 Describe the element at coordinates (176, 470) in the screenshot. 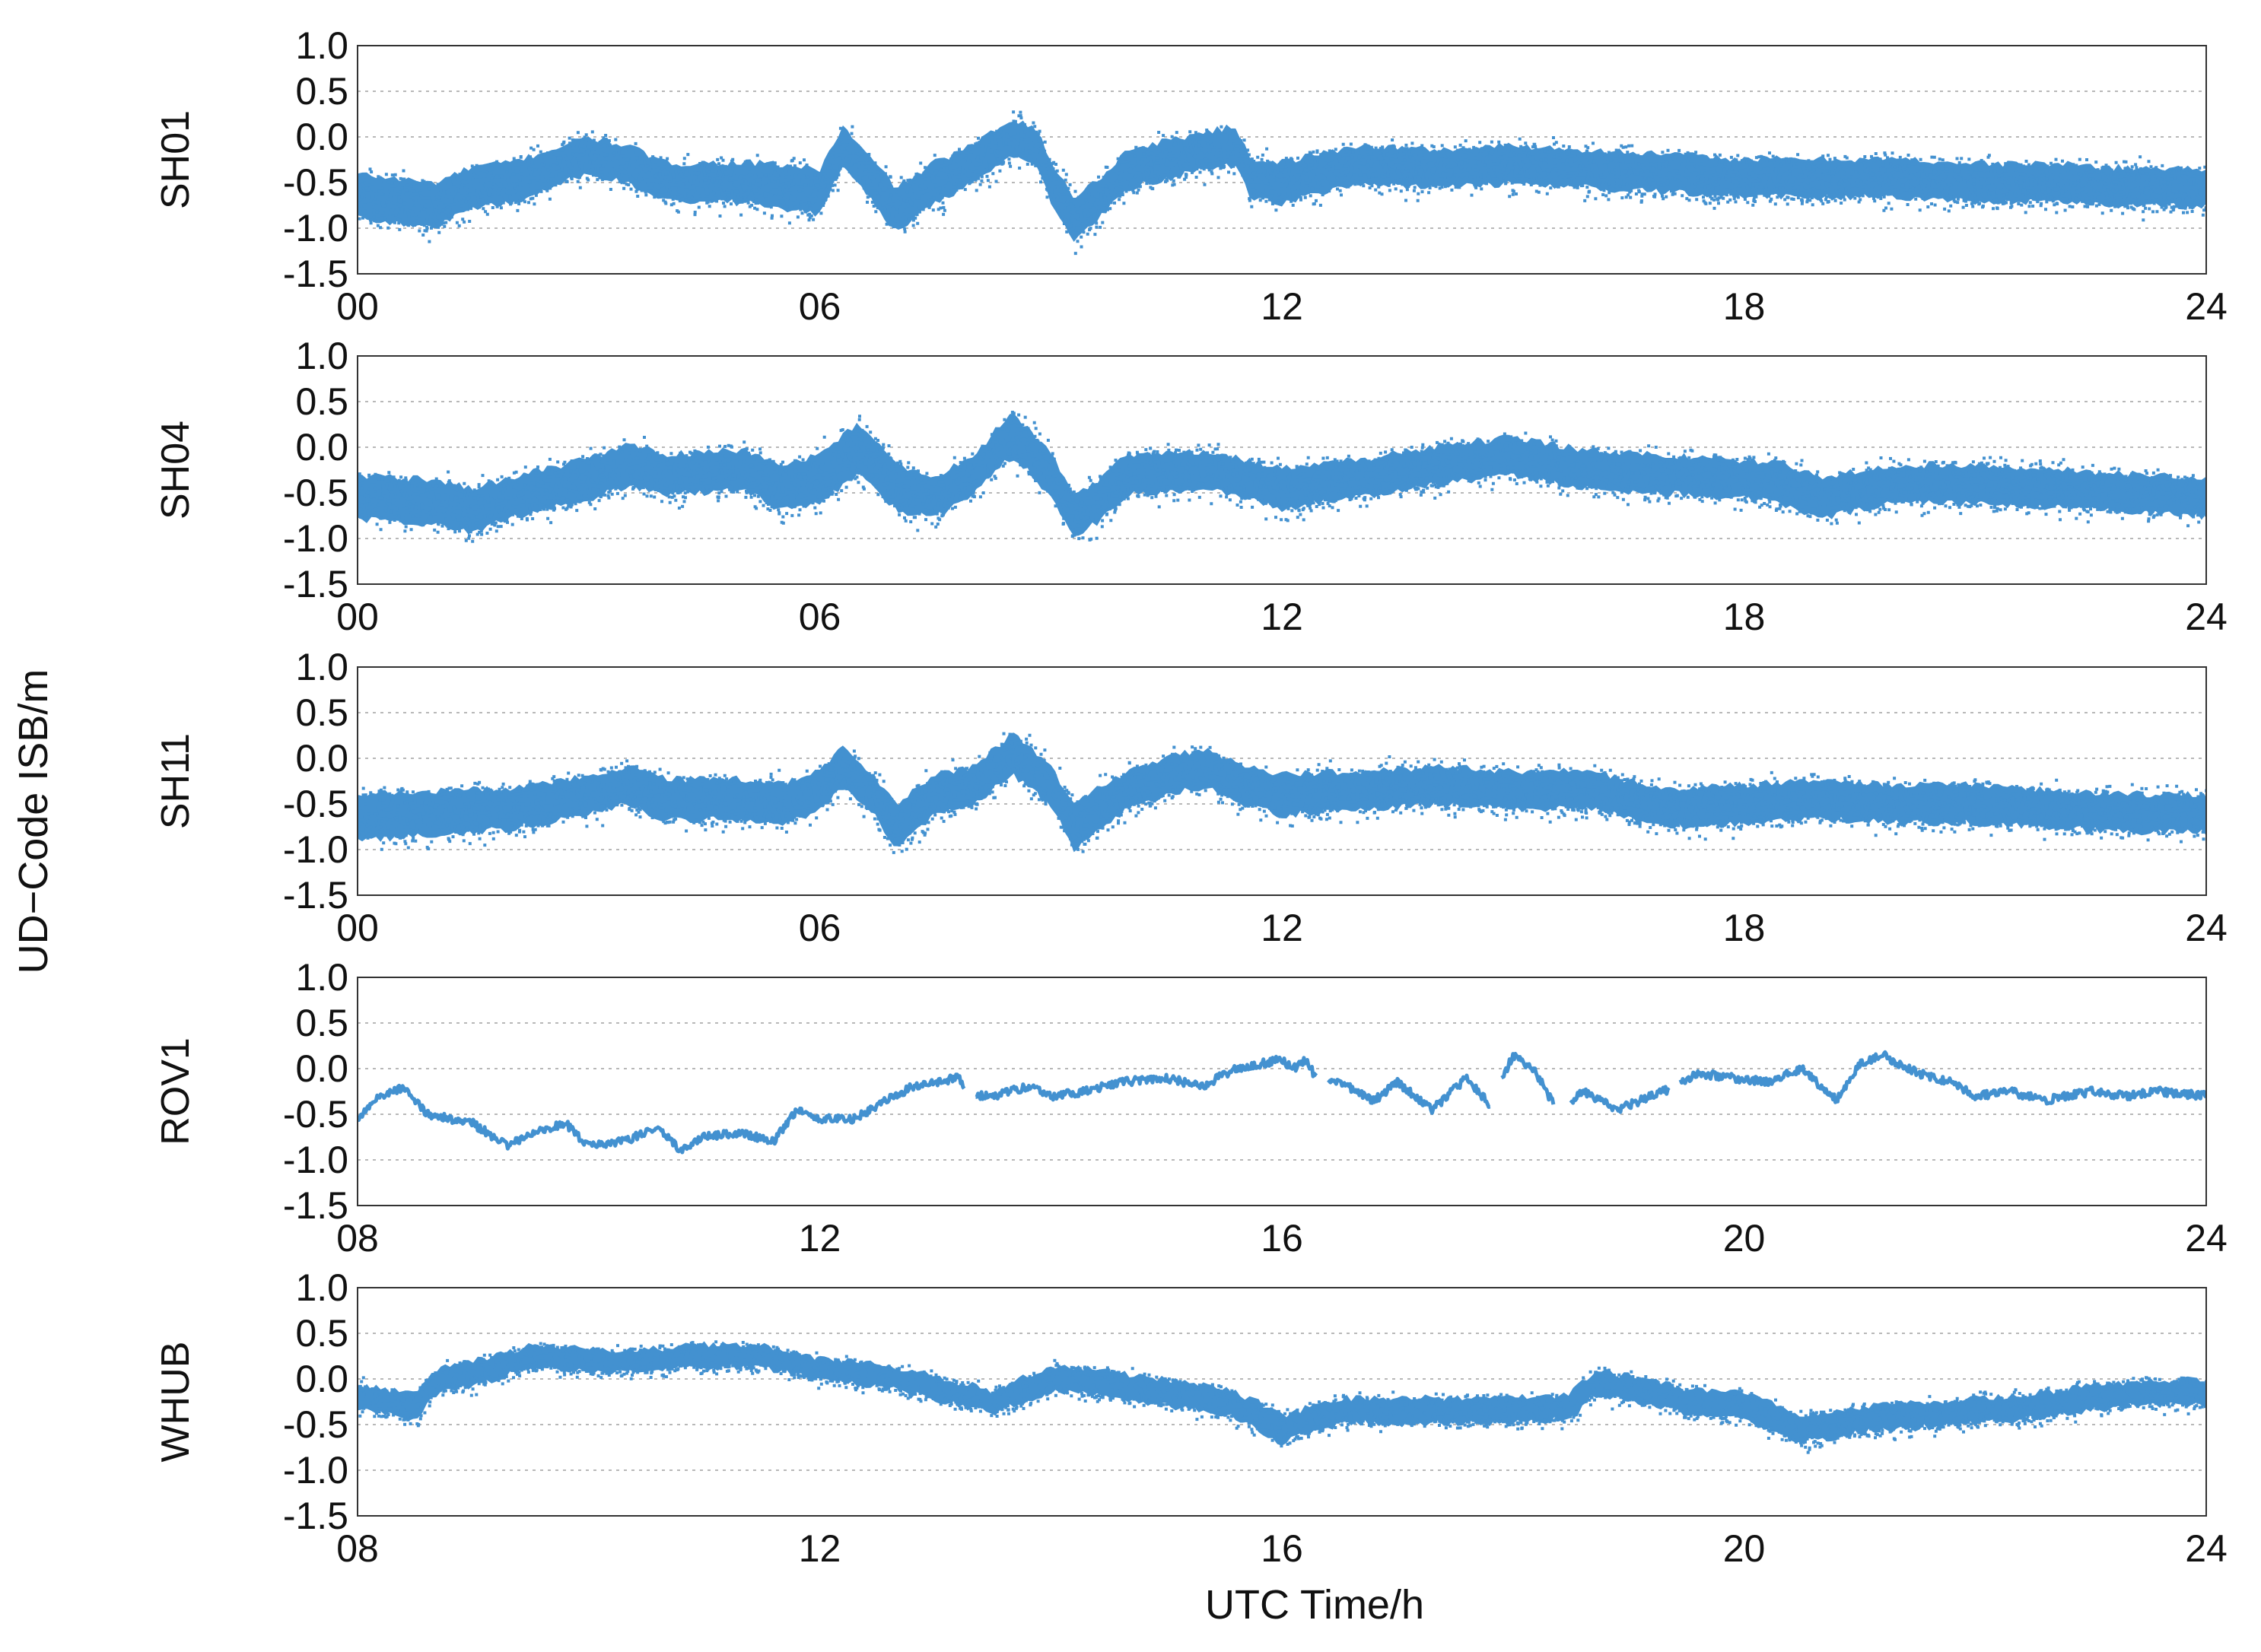

I see `panel-label: SH04` at that location.